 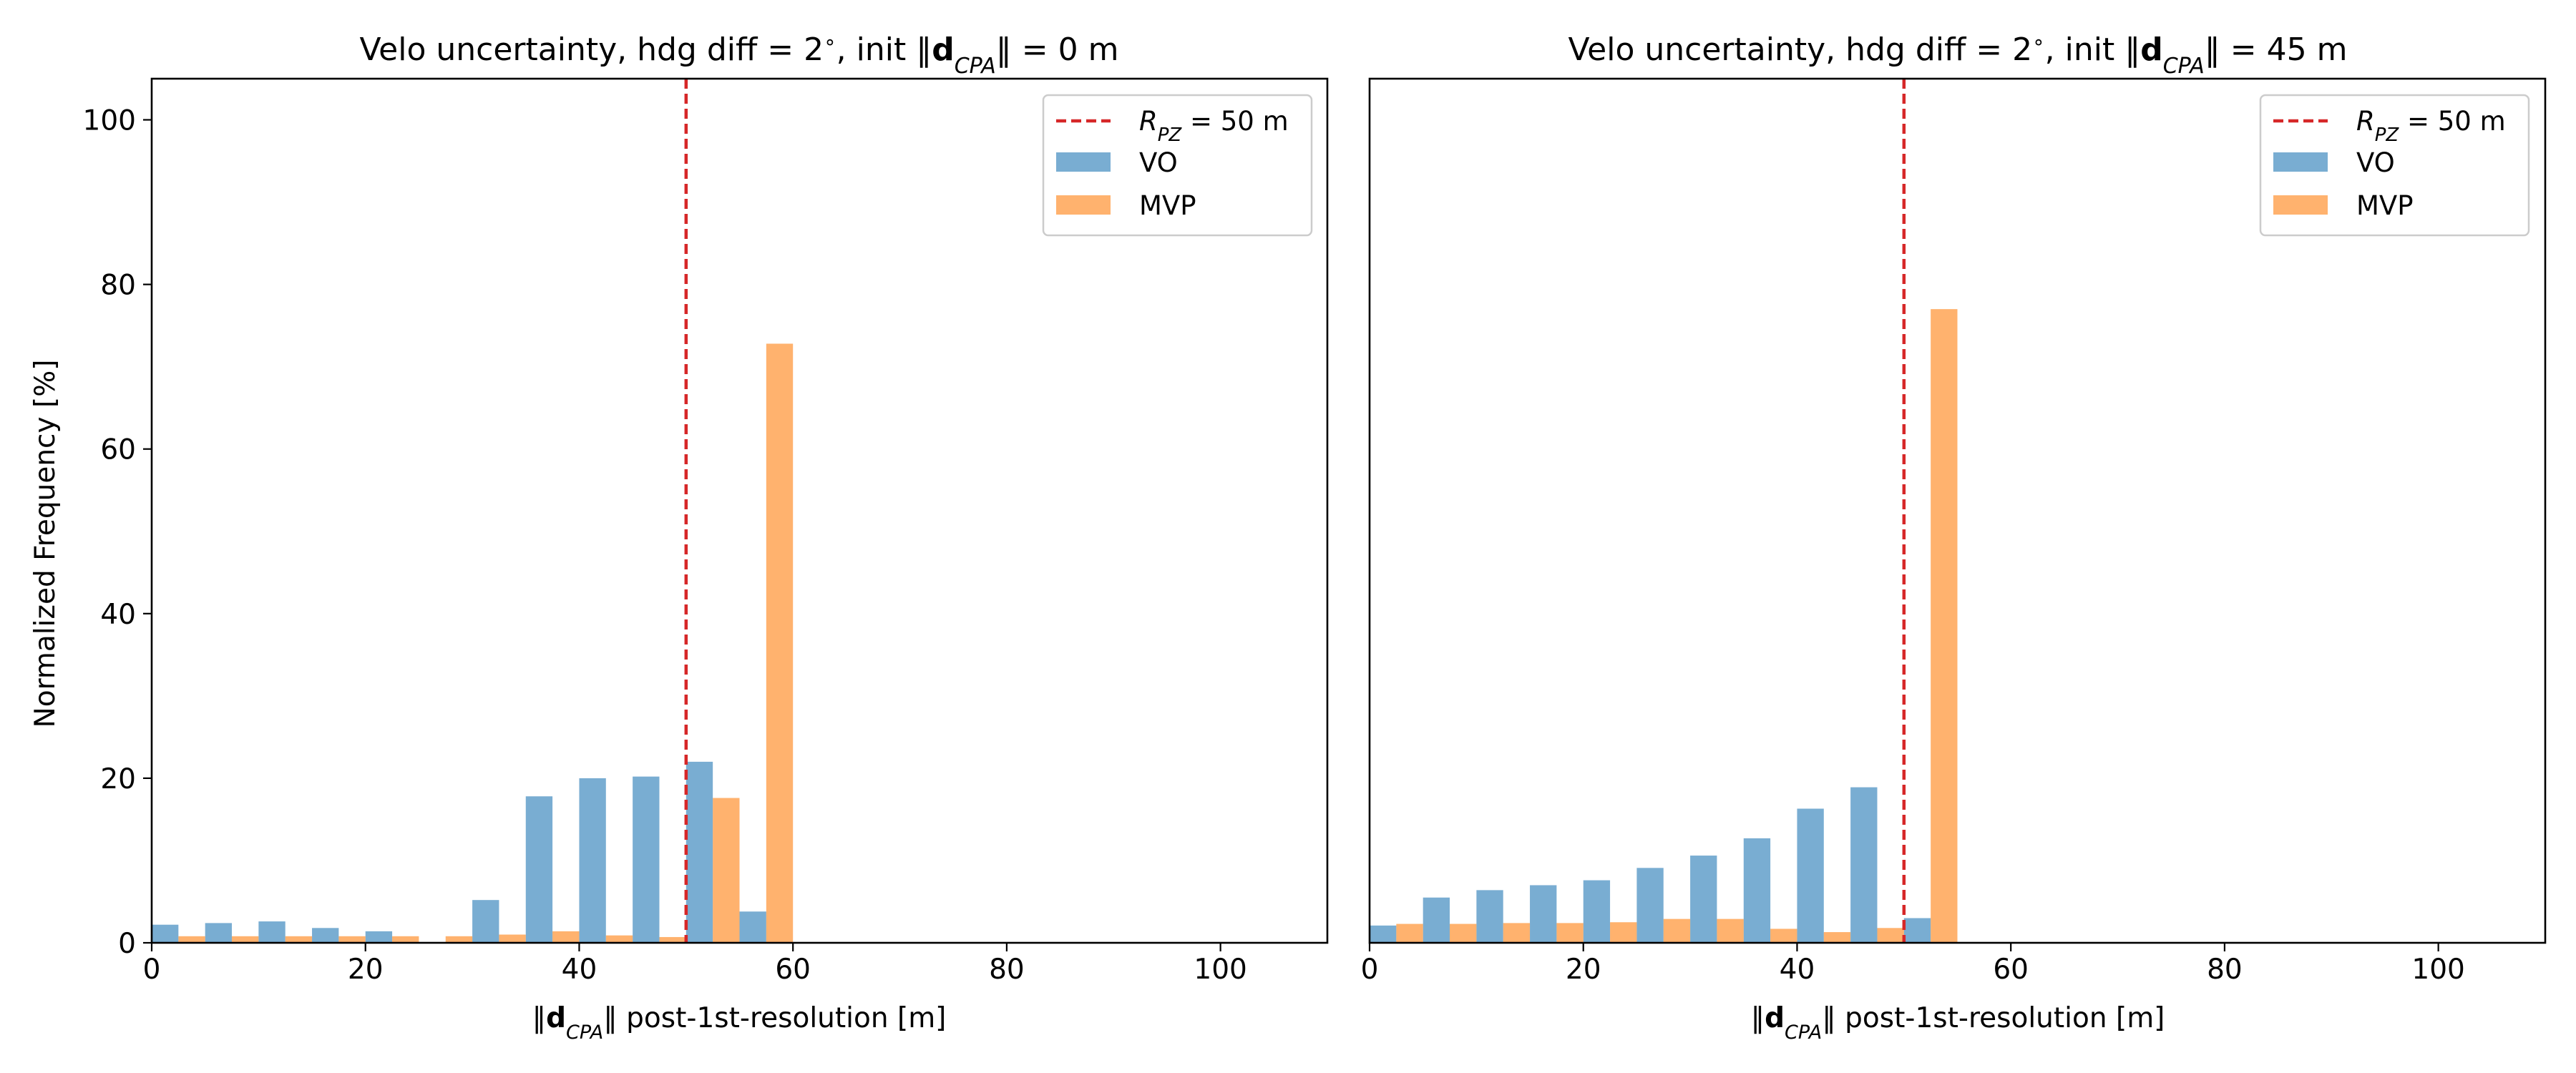 What do you see at coordinates (1214, 126) in the screenshot?
I see `left-legend-rpz-label: RPZ = 50 m` at bounding box center [1214, 126].